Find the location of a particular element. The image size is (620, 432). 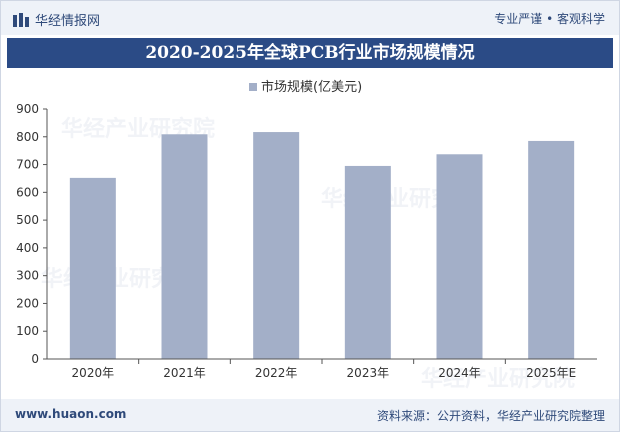

x-tick-label: 2023年 is located at coordinates (368, 373).